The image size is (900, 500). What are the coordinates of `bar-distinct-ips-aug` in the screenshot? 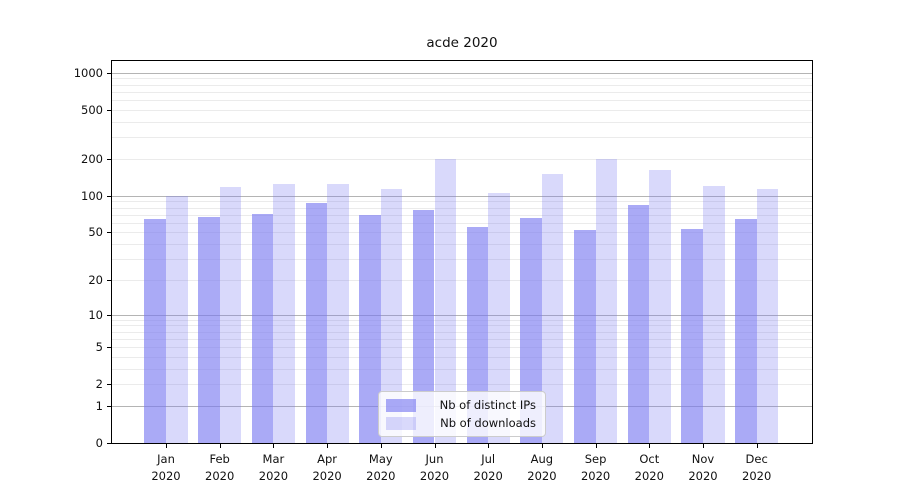 It's located at (531, 330).